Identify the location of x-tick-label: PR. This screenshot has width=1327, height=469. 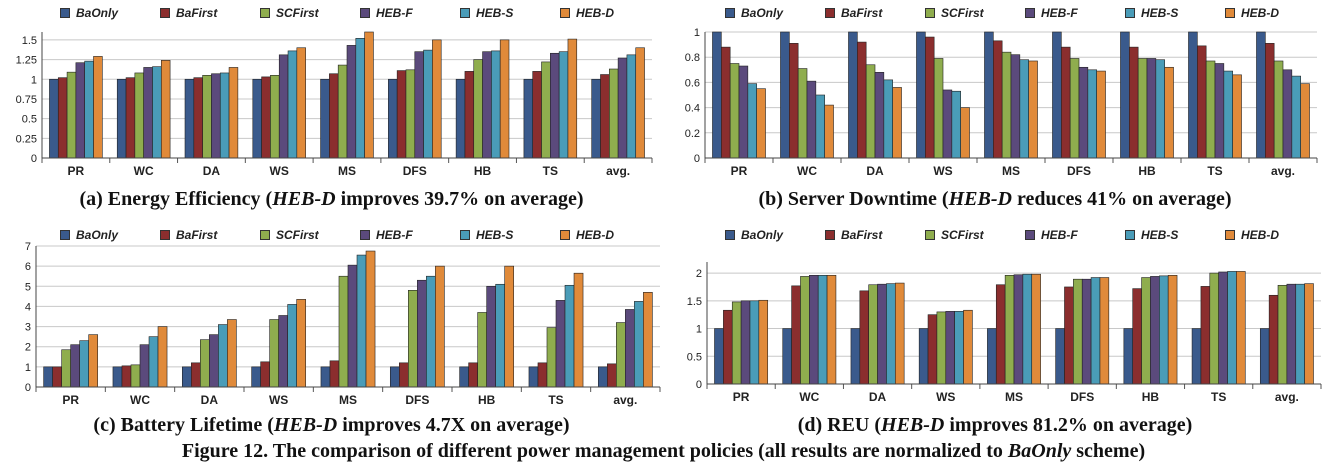
(741, 397).